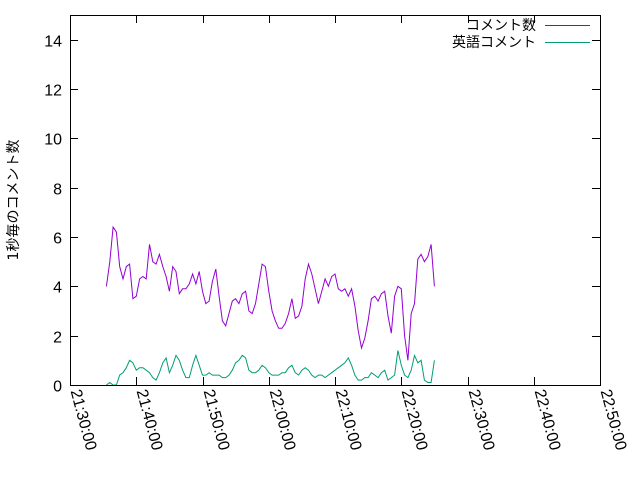 This screenshot has width=640, height=480. What do you see at coordinates (53, 91) in the screenshot?
I see `y-tick-label: 12` at bounding box center [53, 91].